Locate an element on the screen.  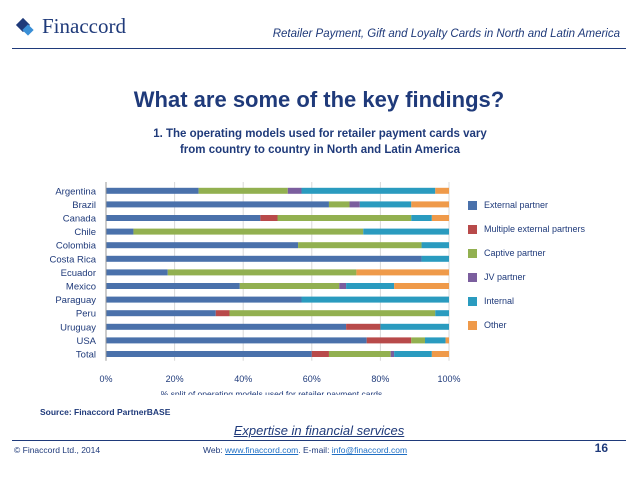
legend-item: Internal is located at coordinates (491, 301).